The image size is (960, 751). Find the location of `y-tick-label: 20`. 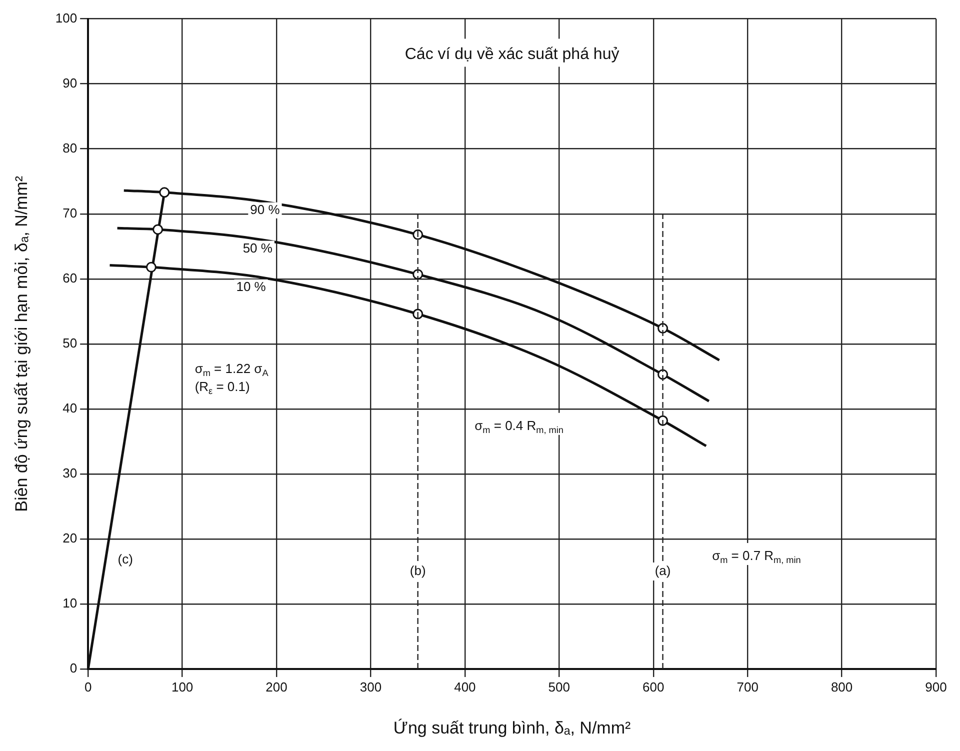

y-tick-label: 20 is located at coordinates (70, 538).